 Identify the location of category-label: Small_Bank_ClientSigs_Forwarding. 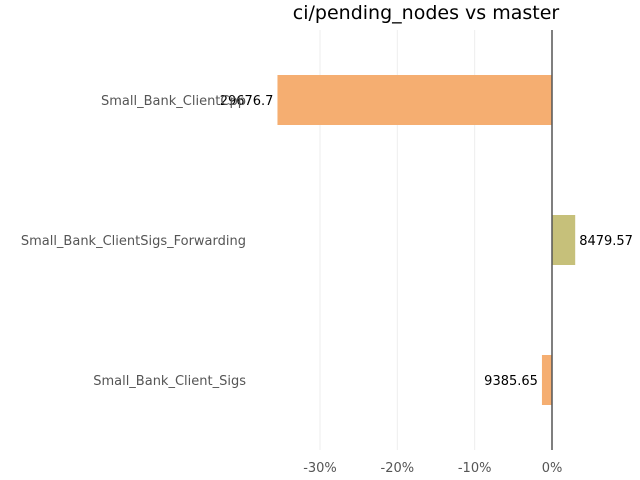
(133, 241).